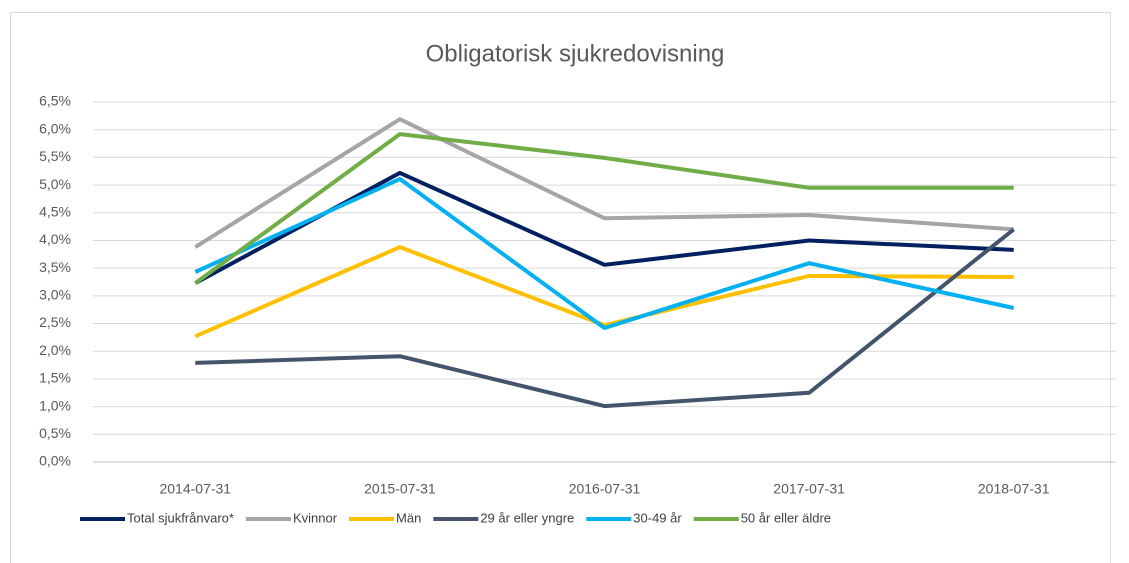 The height and width of the screenshot is (563, 1129). What do you see at coordinates (527, 517) in the screenshot?
I see `legend-label: 29 år eller yngre` at bounding box center [527, 517].